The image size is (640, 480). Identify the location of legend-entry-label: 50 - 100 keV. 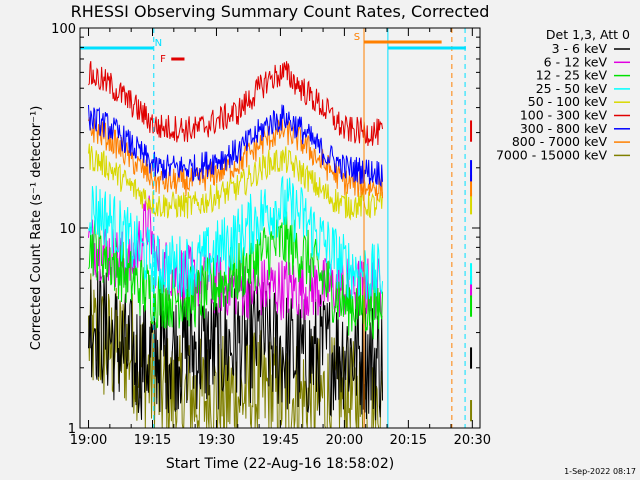
(568, 101).